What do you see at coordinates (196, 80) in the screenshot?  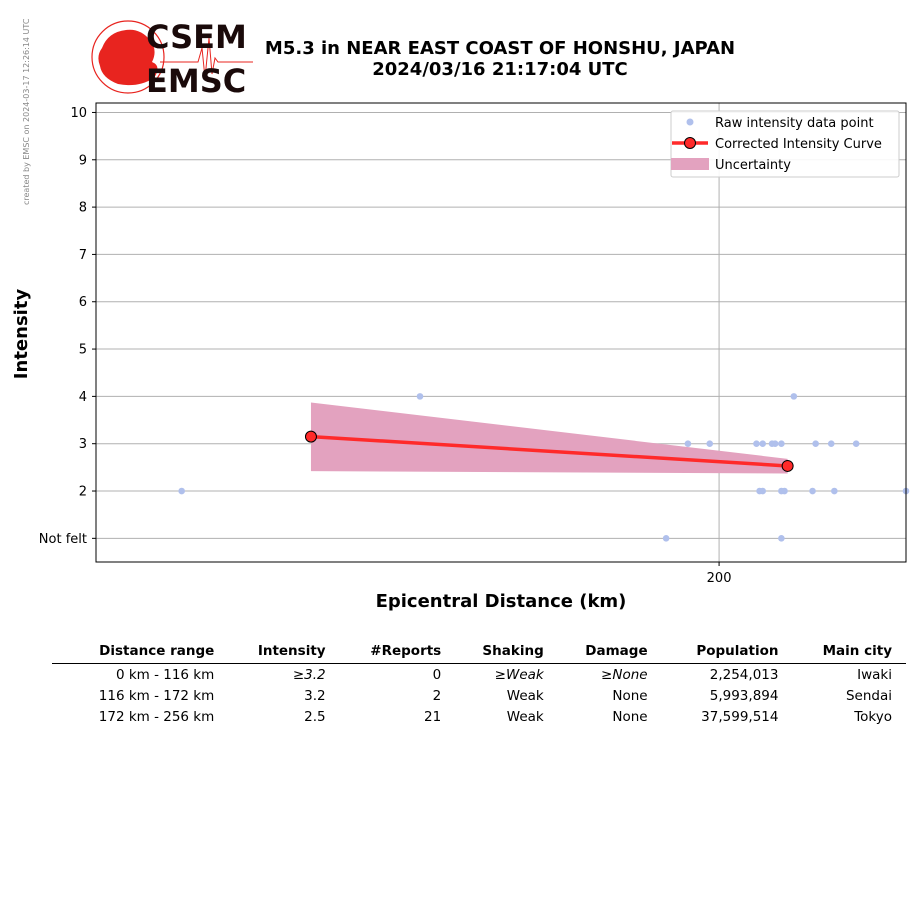 I see `logo-bottom-text: EMSC` at bounding box center [196, 80].